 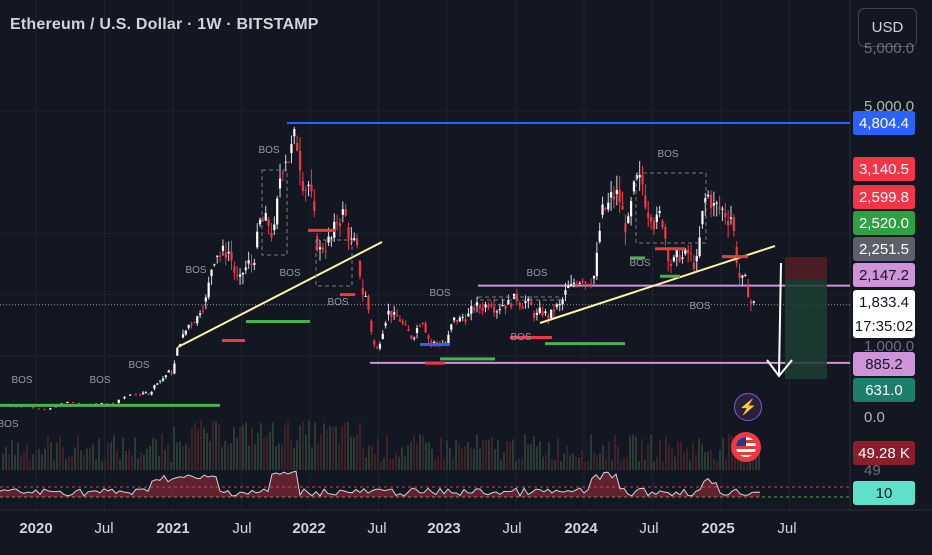 I want to click on price-tick-top-partial: 5,000.0, so click(x=889, y=48).